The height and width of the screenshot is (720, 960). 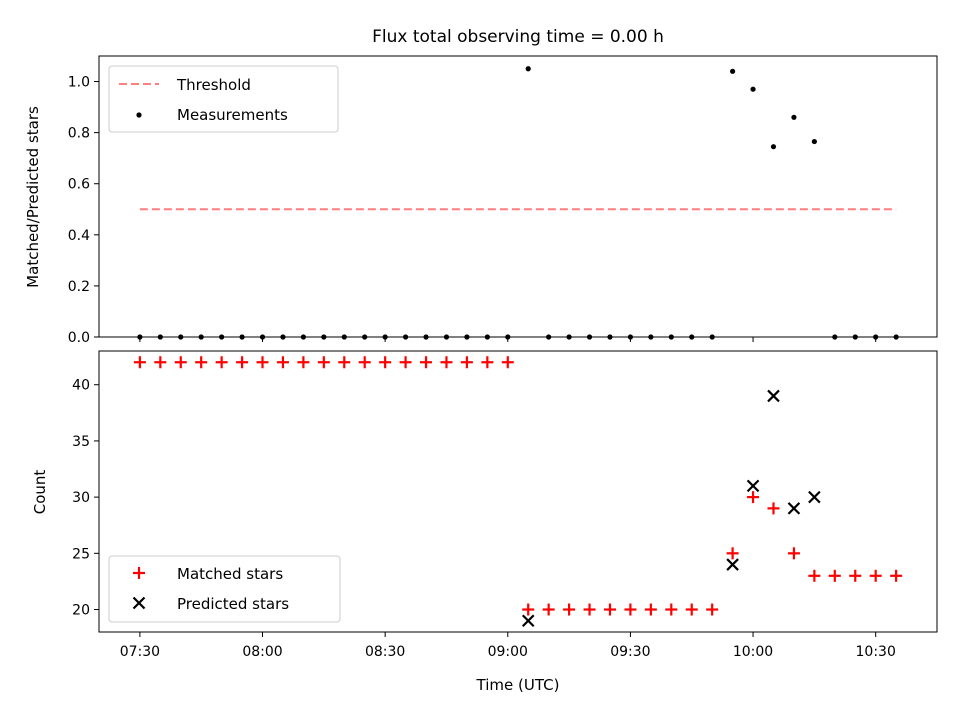 I want to click on bottom-y-tick-label: 25, so click(x=81, y=554).